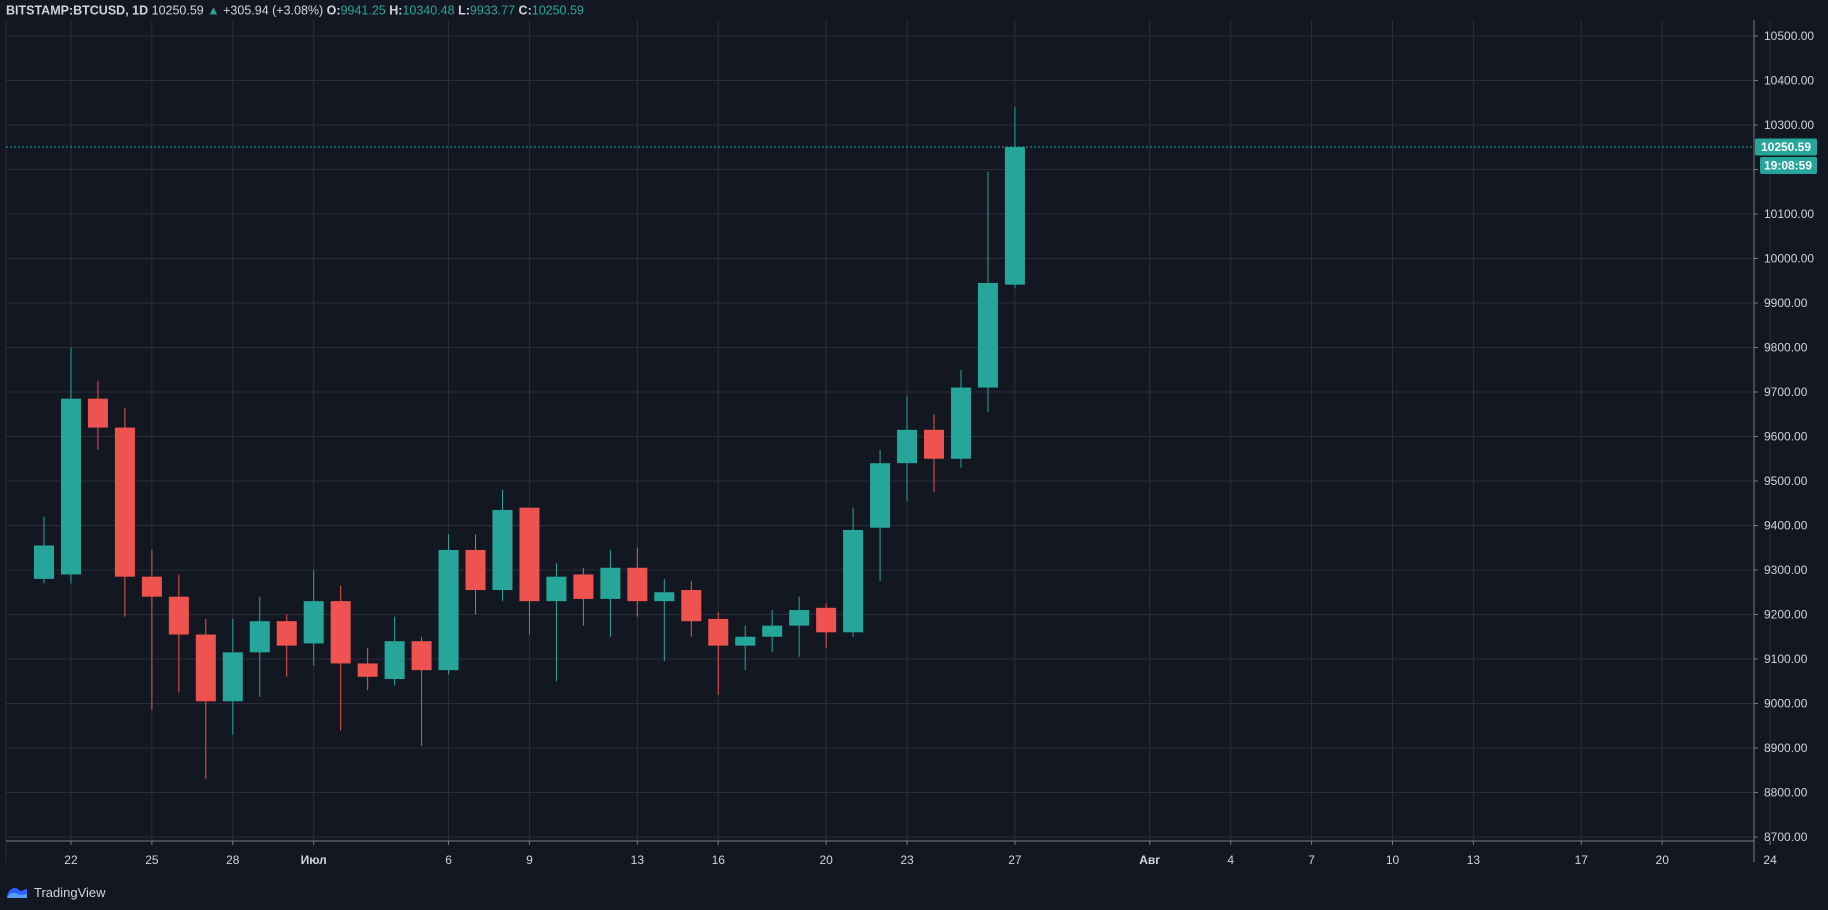 The width and height of the screenshot is (1828, 910). What do you see at coordinates (273, 10) in the screenshot?
I see `price-change: +305.94 (+3.08%)` at bounding box center [273, 10].